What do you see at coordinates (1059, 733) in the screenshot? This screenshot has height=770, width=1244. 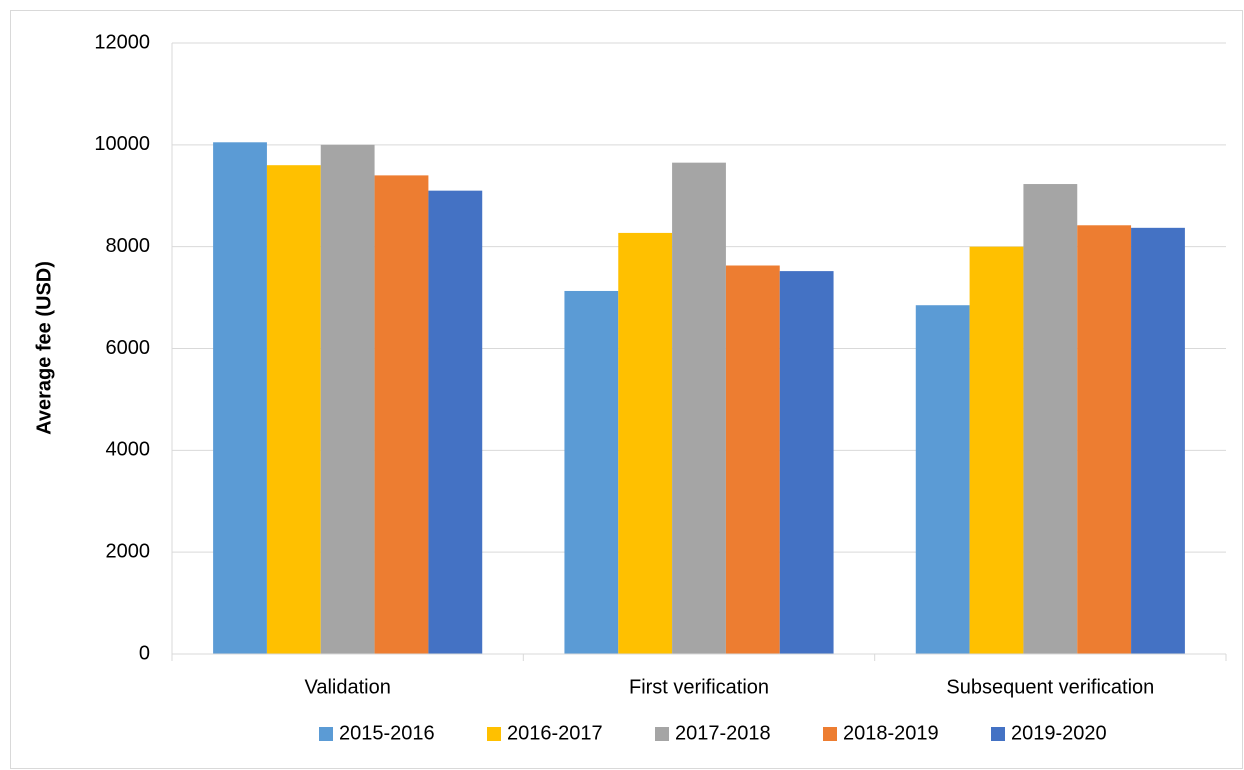 I see `legend-label: 2019-2020` at bounding box center [1059, 733].